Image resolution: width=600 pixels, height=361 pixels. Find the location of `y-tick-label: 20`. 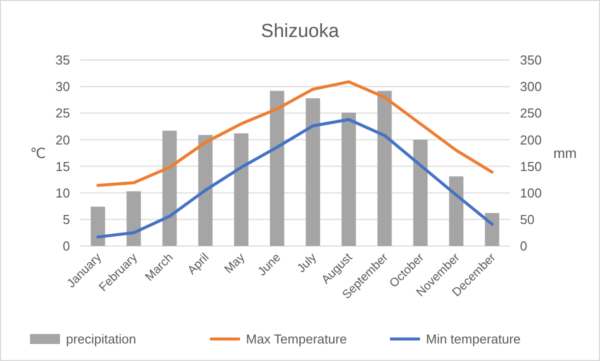

y-tick-label: 20 is located at coordinates (63, 140).